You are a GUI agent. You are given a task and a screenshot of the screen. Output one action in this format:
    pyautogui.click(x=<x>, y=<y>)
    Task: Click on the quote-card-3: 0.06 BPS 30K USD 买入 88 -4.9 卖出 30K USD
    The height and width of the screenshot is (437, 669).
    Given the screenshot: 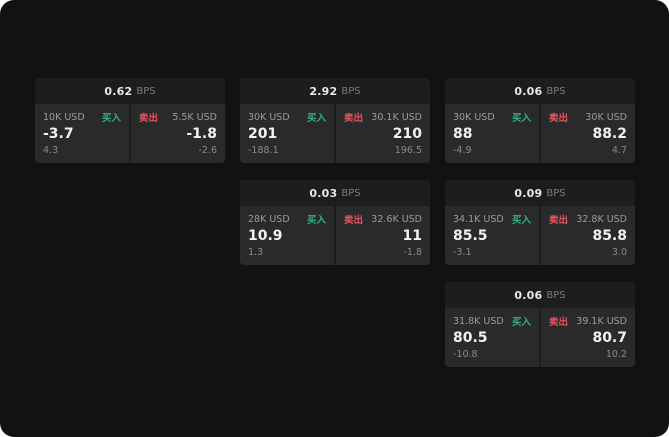 What is the action you would take?
    pyautogui.click(x=540, y=120)
    